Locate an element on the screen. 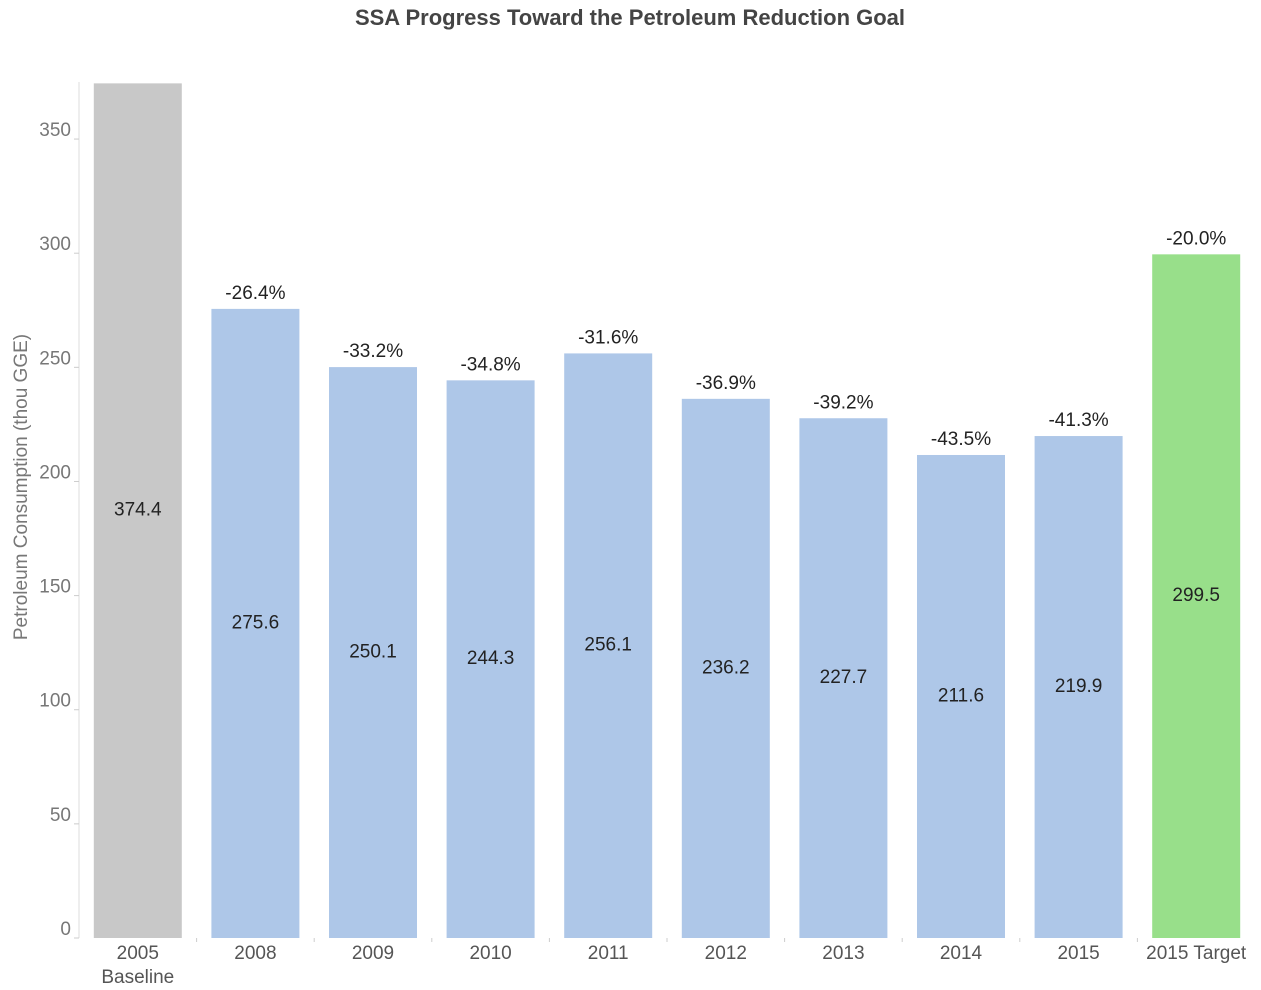  x-tick-label: 2014 is located at coordinates (961, 953).